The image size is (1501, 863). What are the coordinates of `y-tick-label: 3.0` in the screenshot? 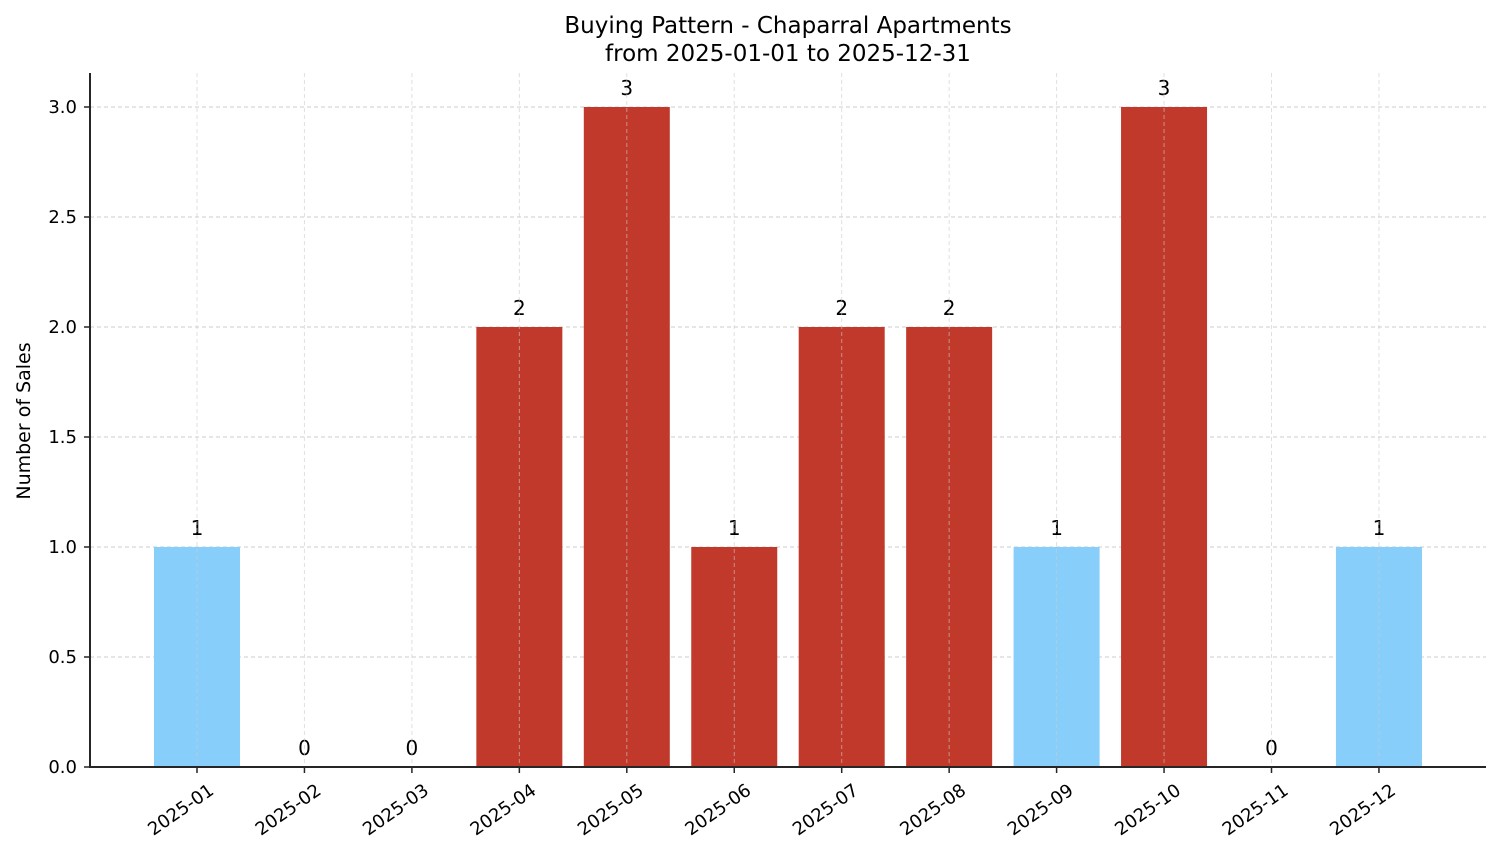 It's located at (62, 107).